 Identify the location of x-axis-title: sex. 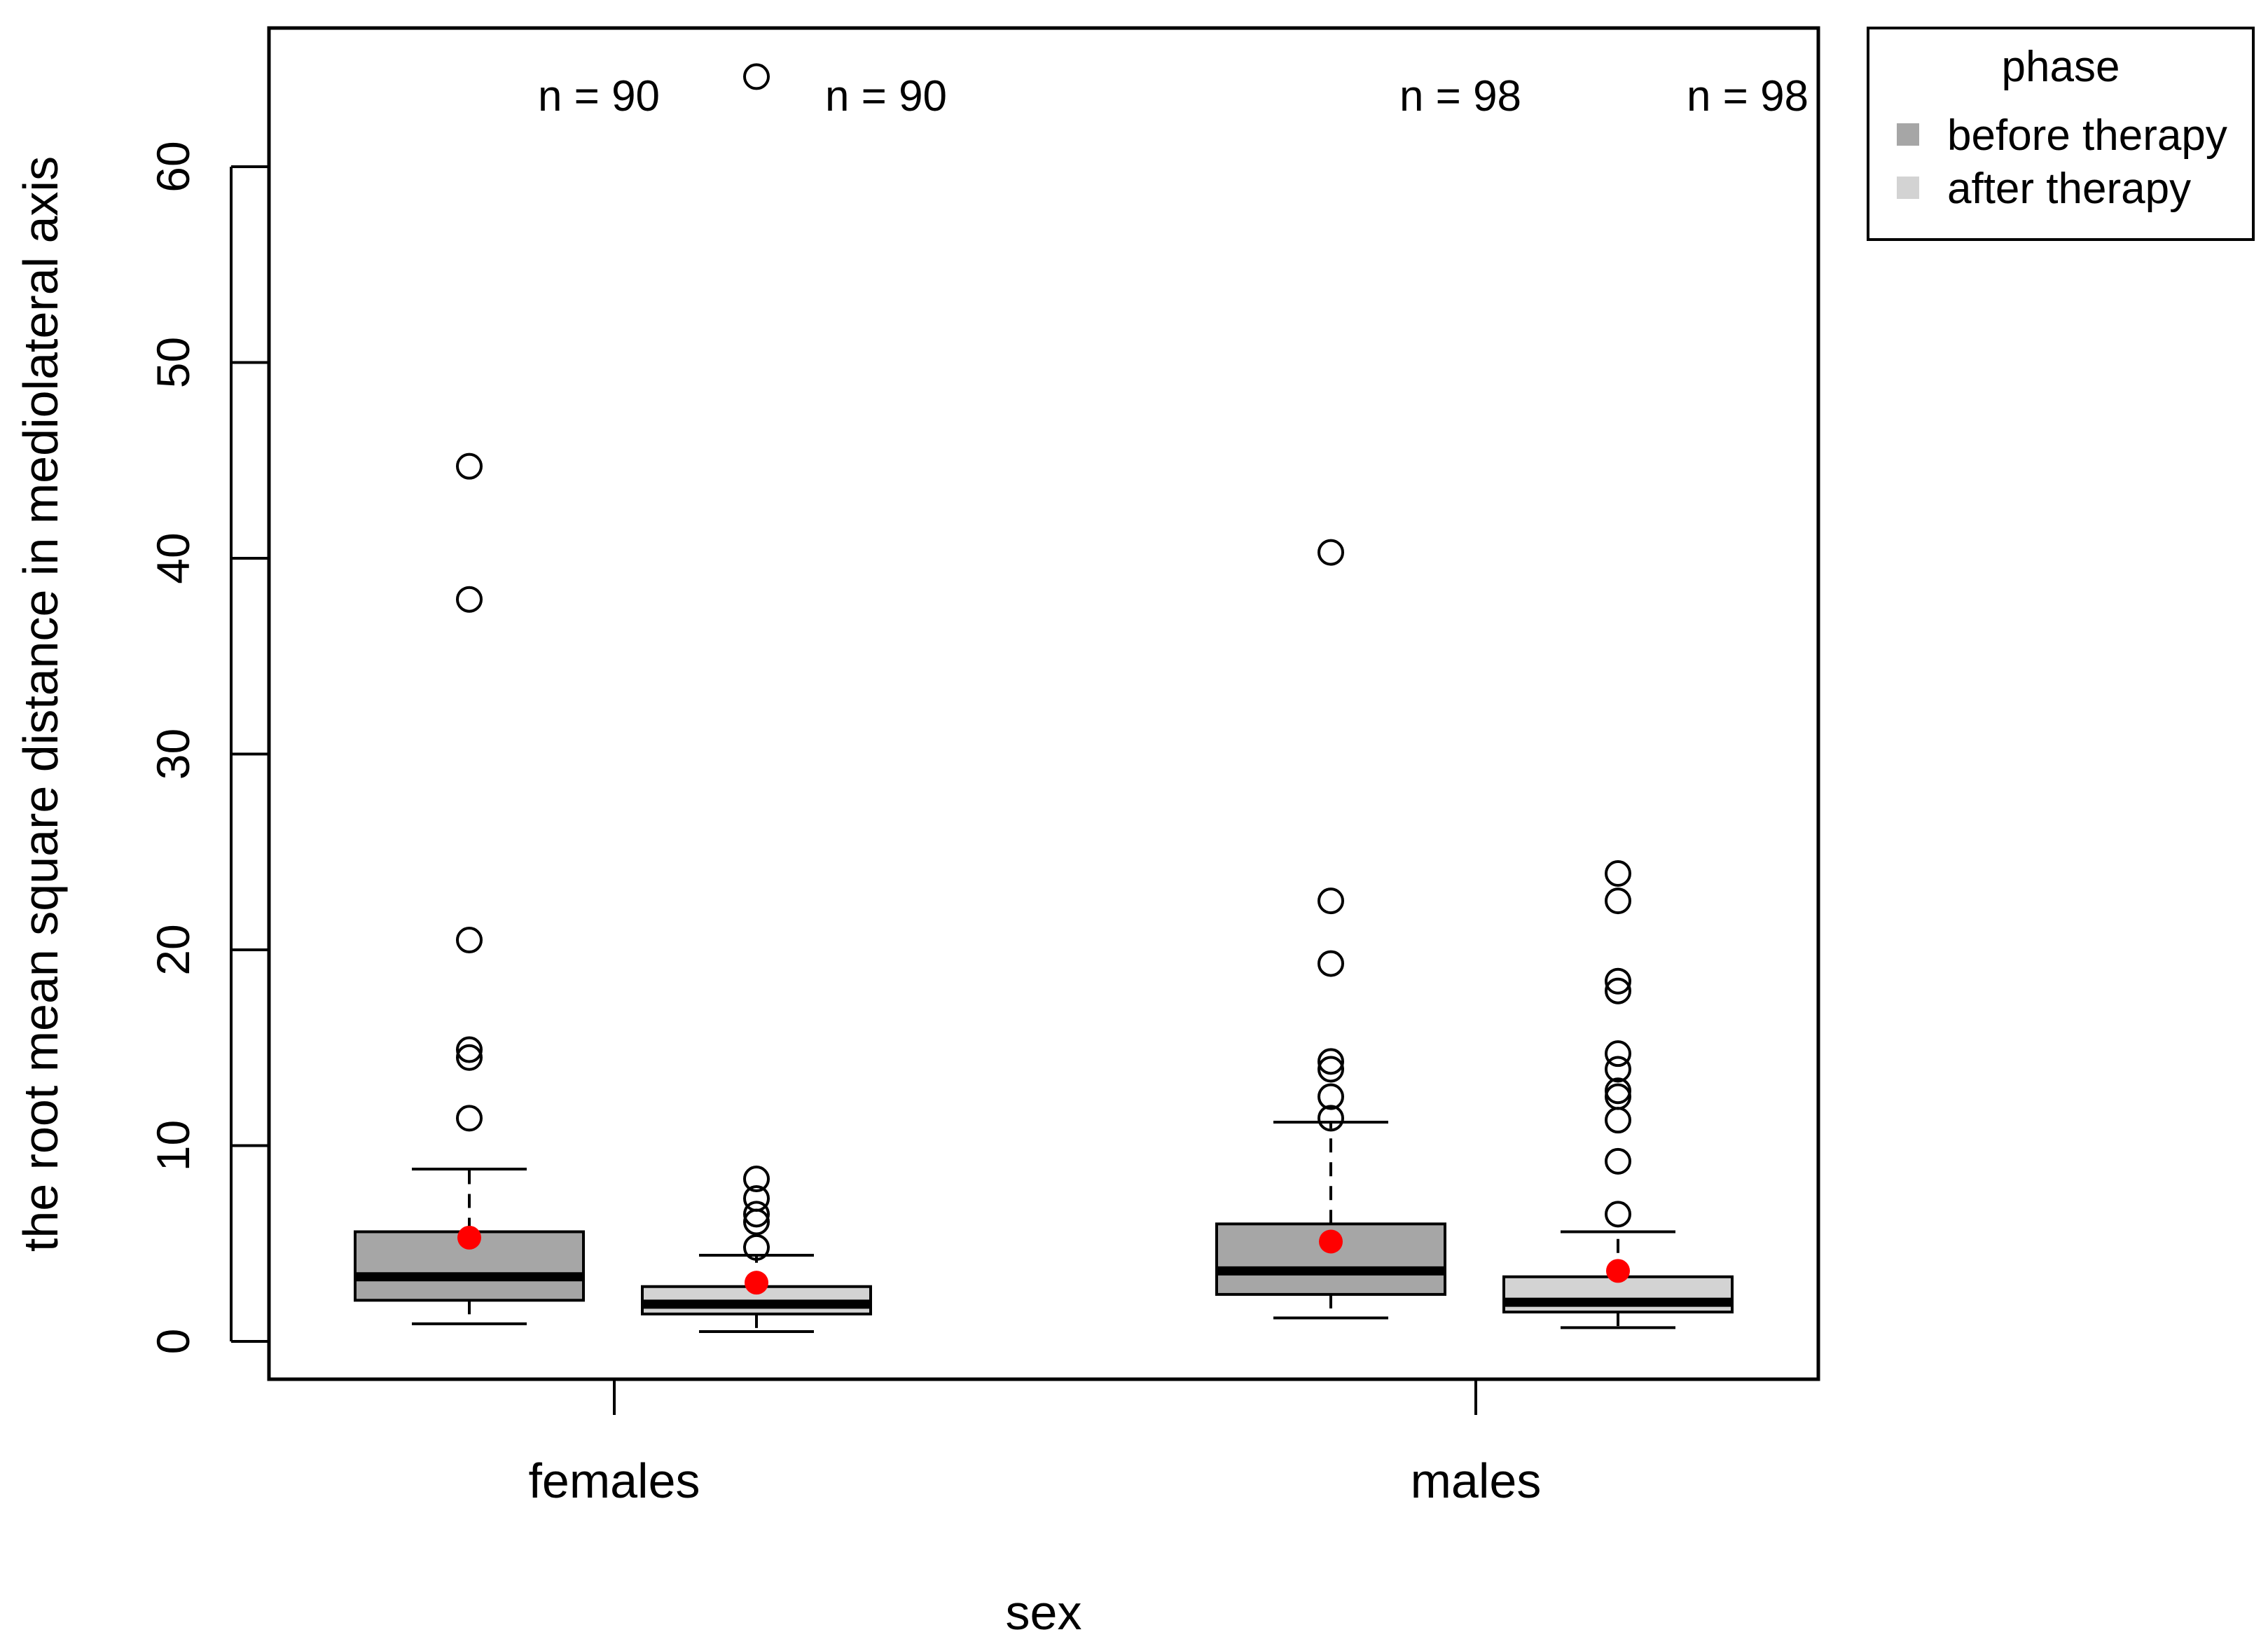
(1044, 1612).